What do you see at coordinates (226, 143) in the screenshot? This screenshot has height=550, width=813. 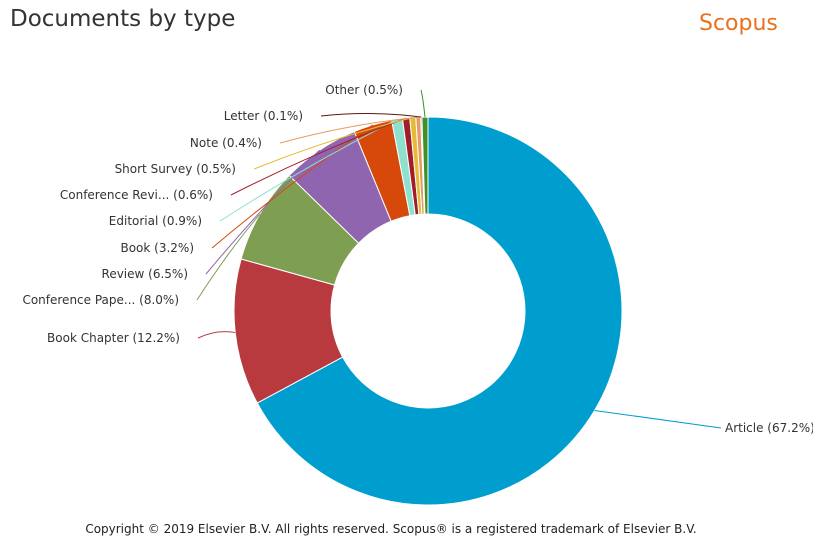 I see `slice-label-8: Note (0.4%)` at bounding box center [226, 143].